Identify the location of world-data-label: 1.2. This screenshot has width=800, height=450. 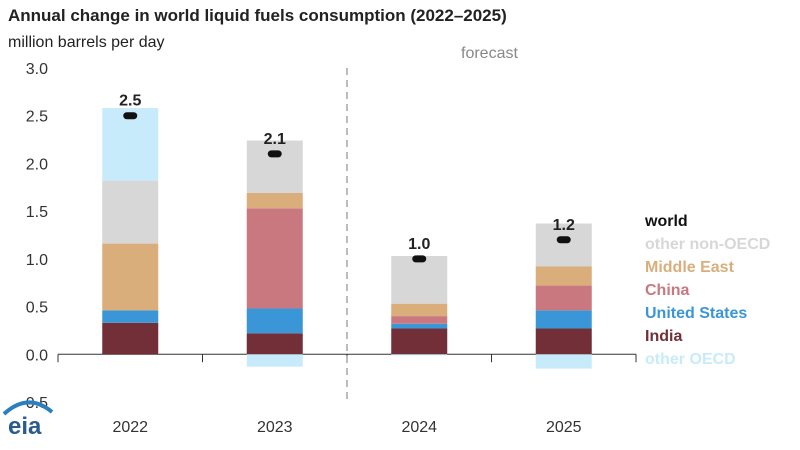
(564, 225).